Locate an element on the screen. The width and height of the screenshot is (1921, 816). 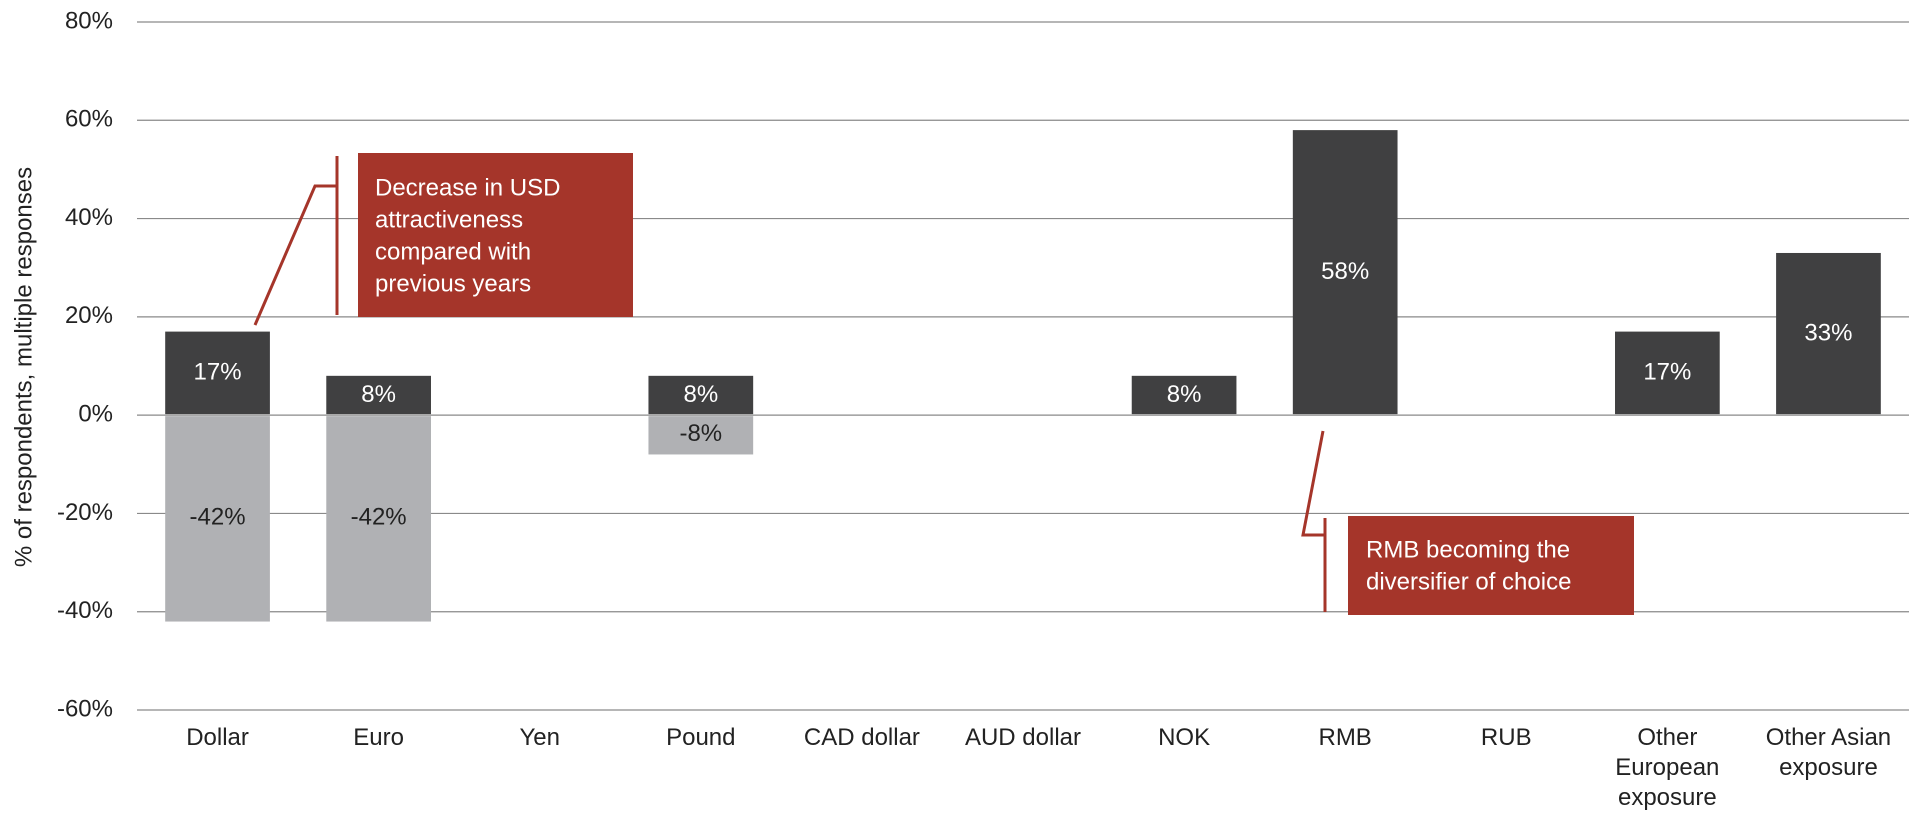
x-tick-label-box: NOK is located at coordinates (1184, 737).